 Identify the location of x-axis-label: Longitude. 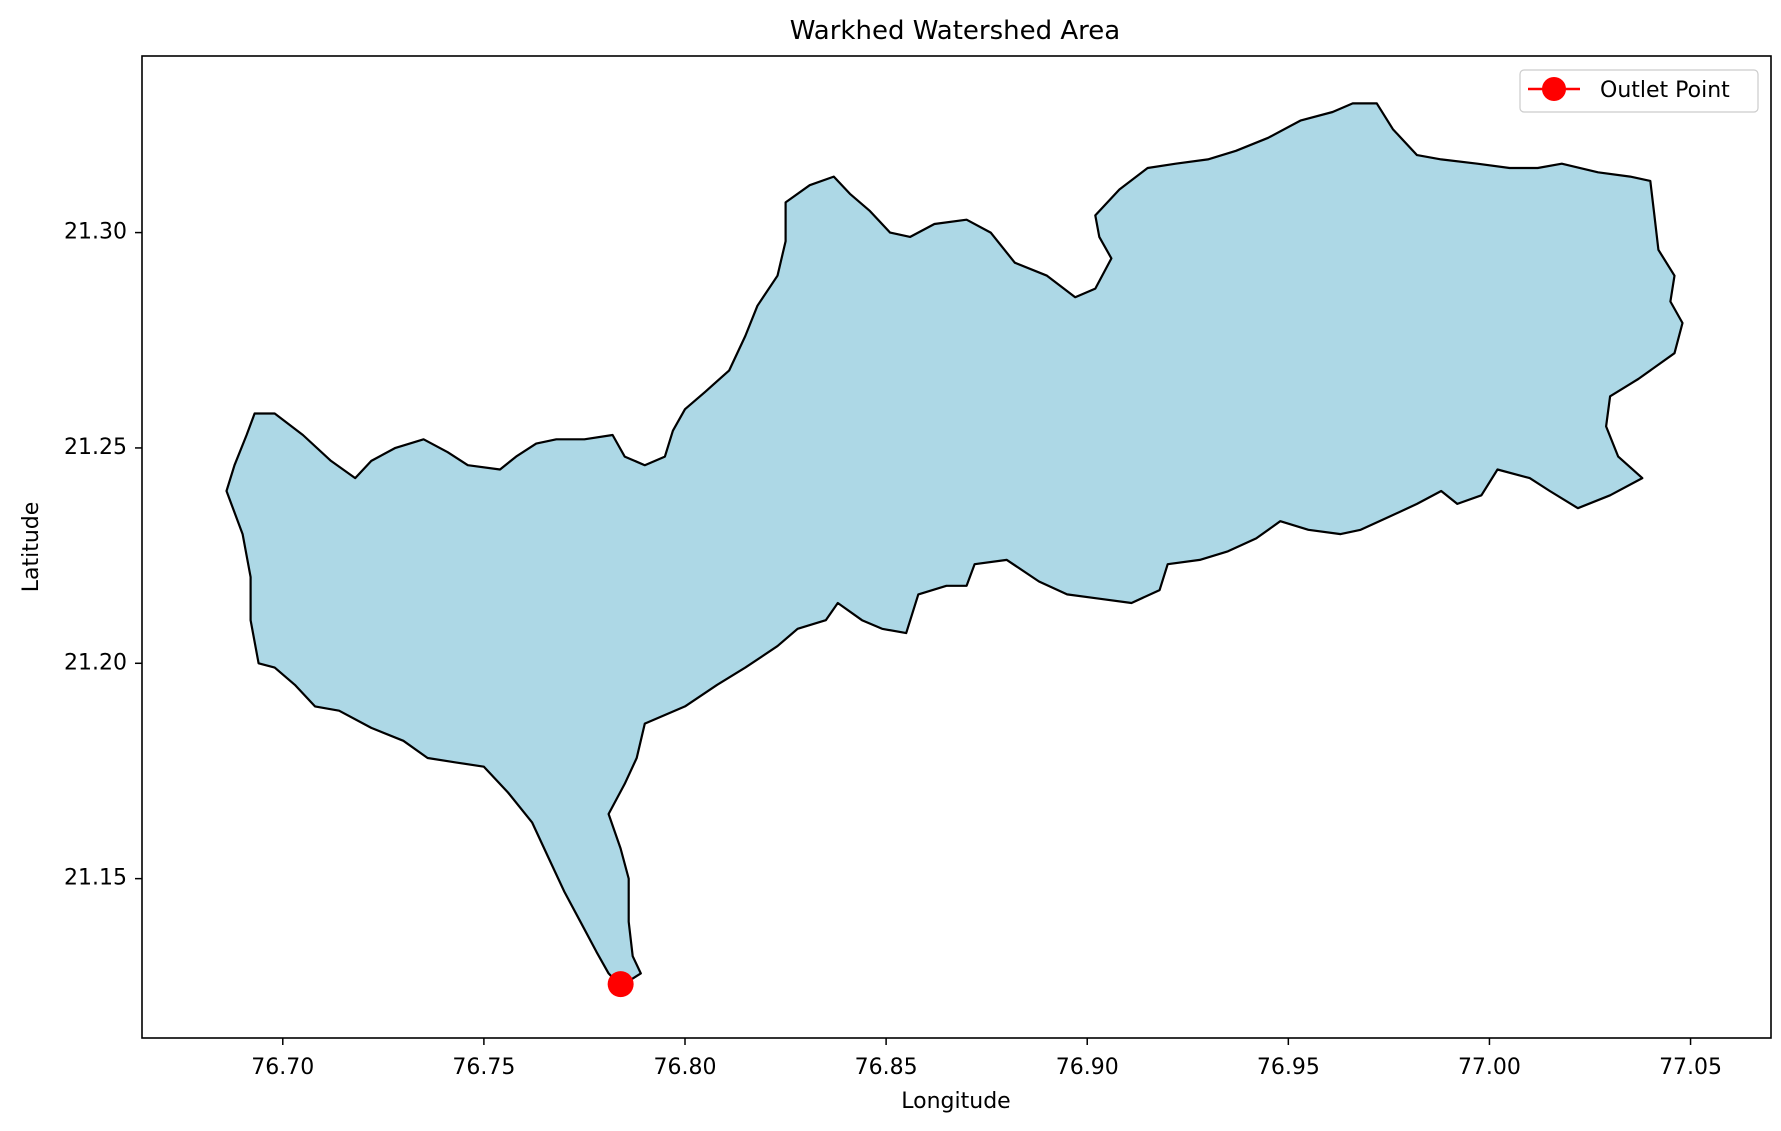
(955, 1101).